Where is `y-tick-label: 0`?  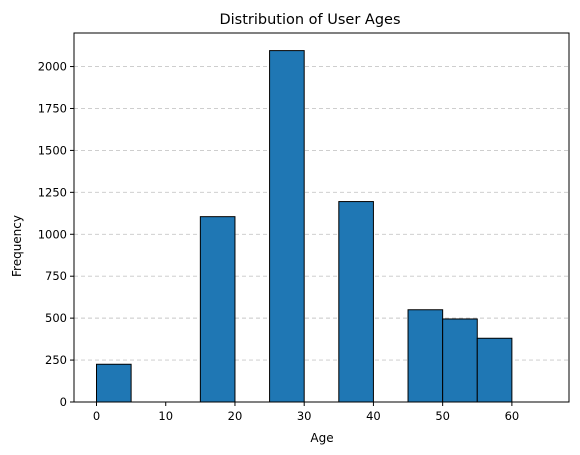 y-tick-label: 0 is located at coordinates (63, 402).